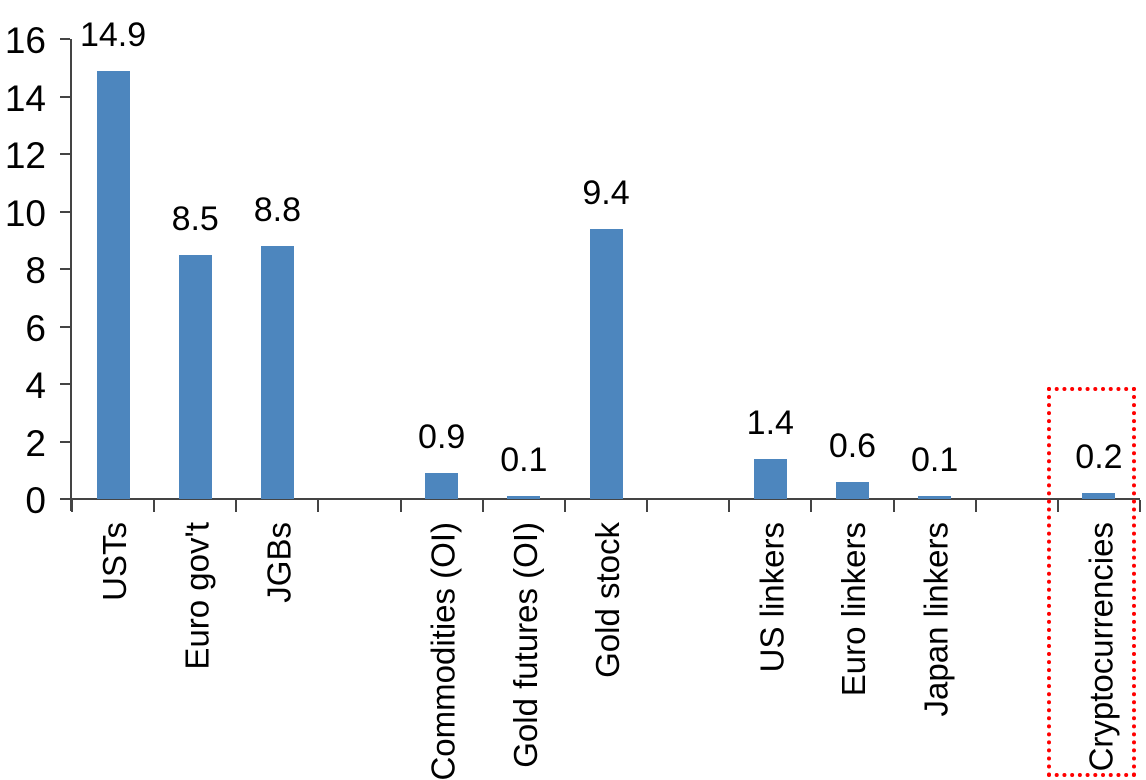 This screenshot has width=1146, height=780. What do you see at coordinates (277, 210) in the screenshot?
I see `value-label: 8.8` at bounding box center [277, 210].